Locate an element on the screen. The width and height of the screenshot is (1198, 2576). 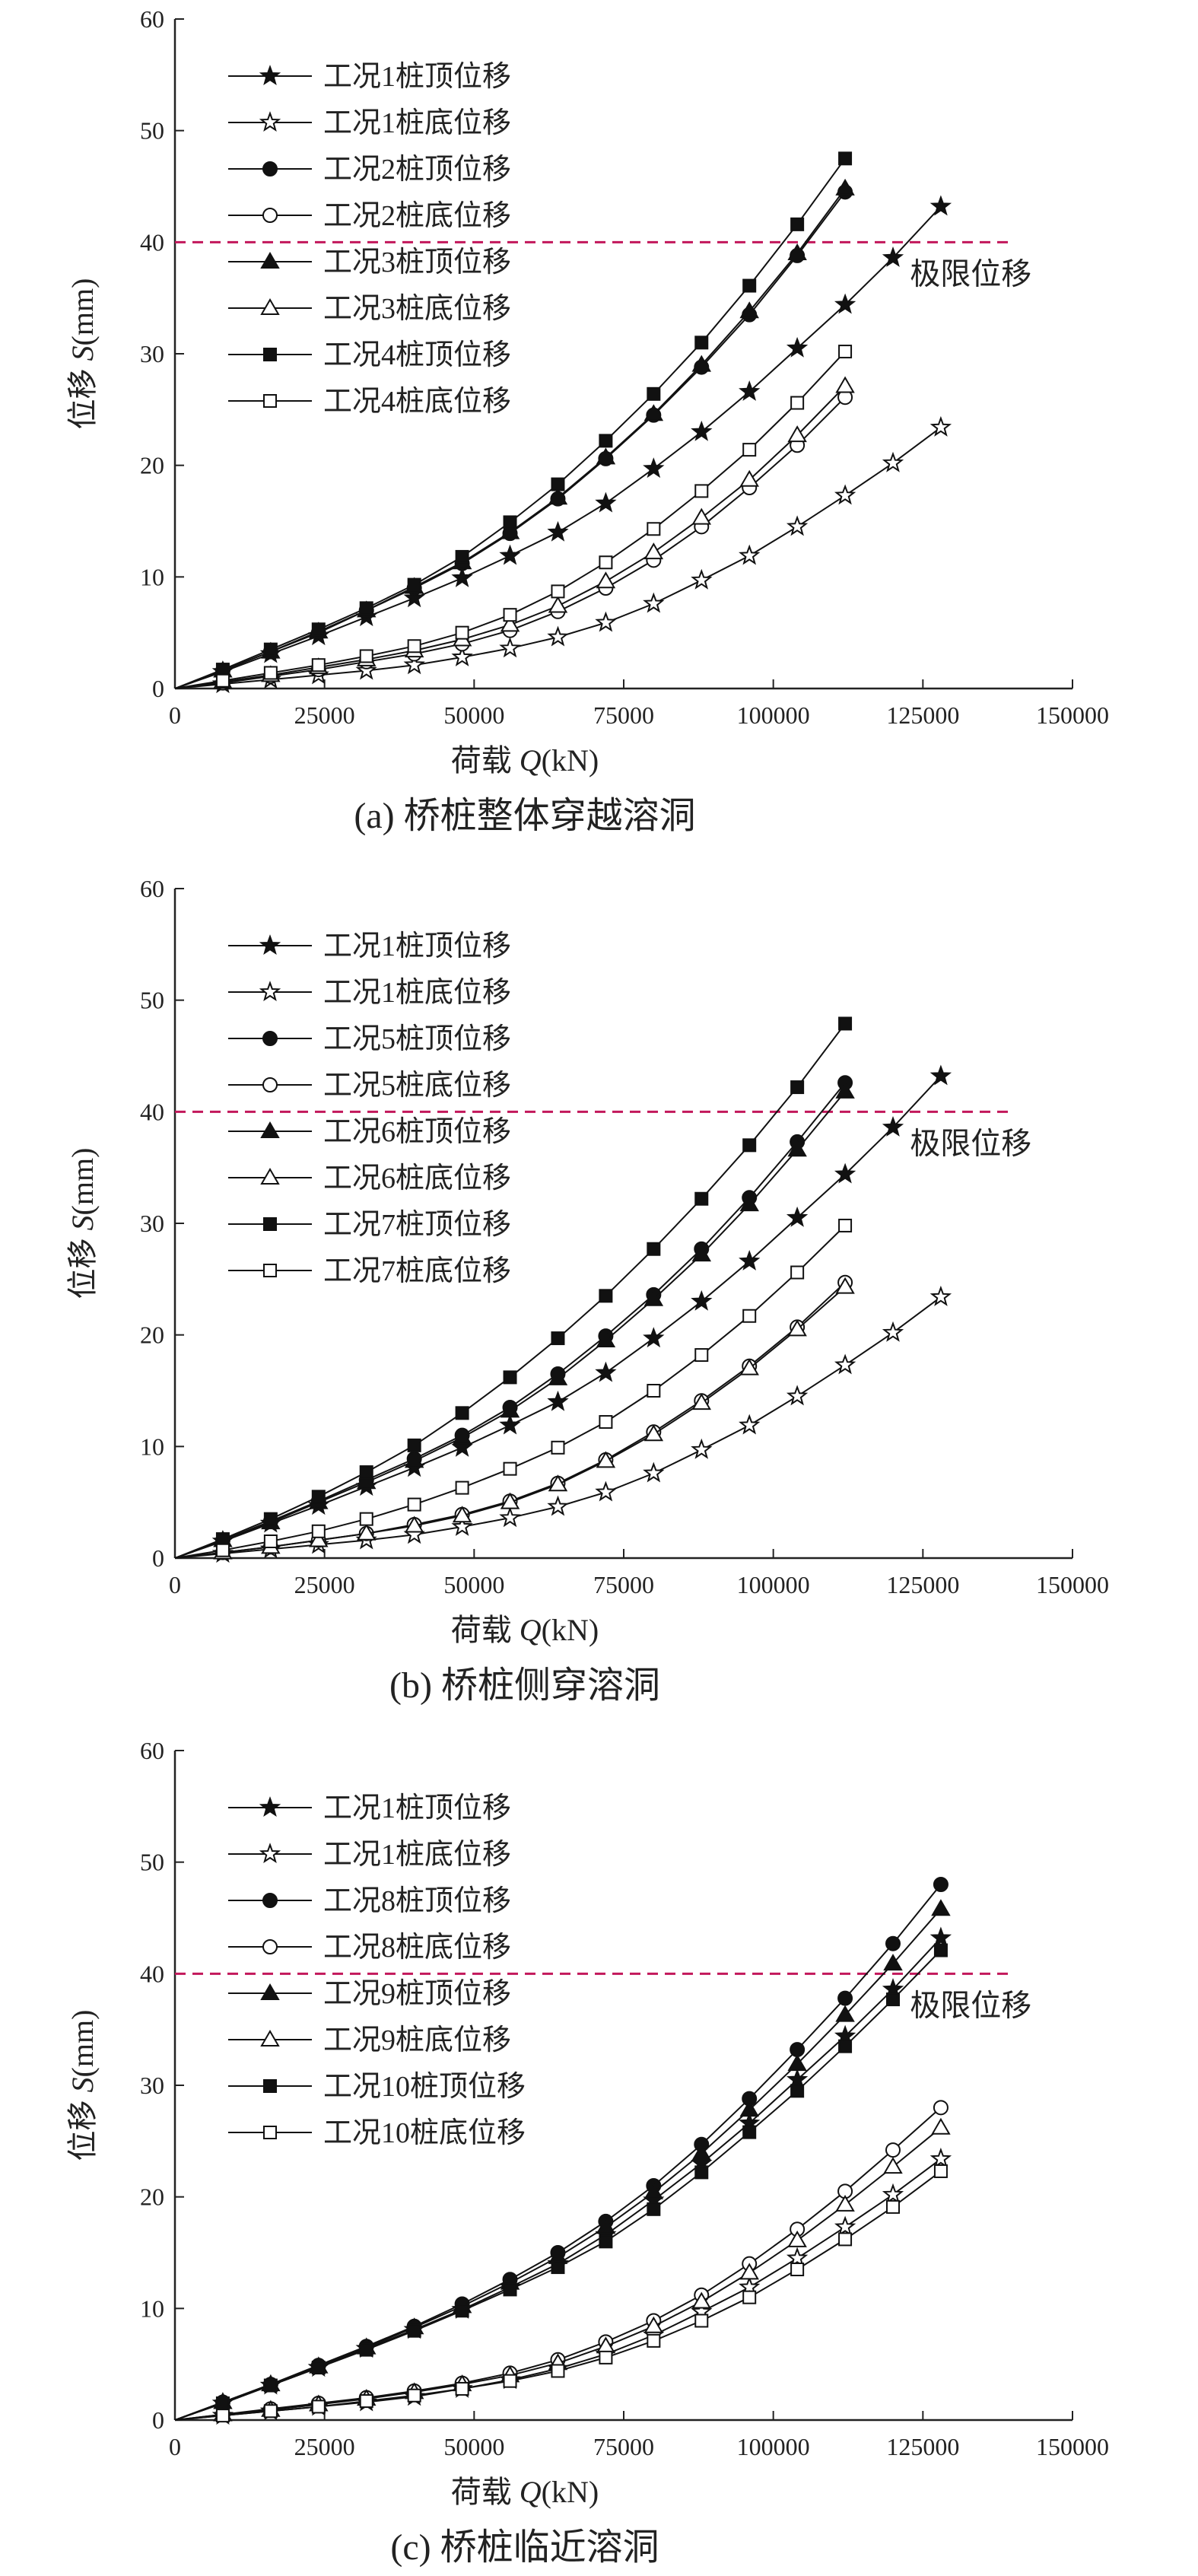
y-tick-label: 20 is located at coordinates (152, 466).